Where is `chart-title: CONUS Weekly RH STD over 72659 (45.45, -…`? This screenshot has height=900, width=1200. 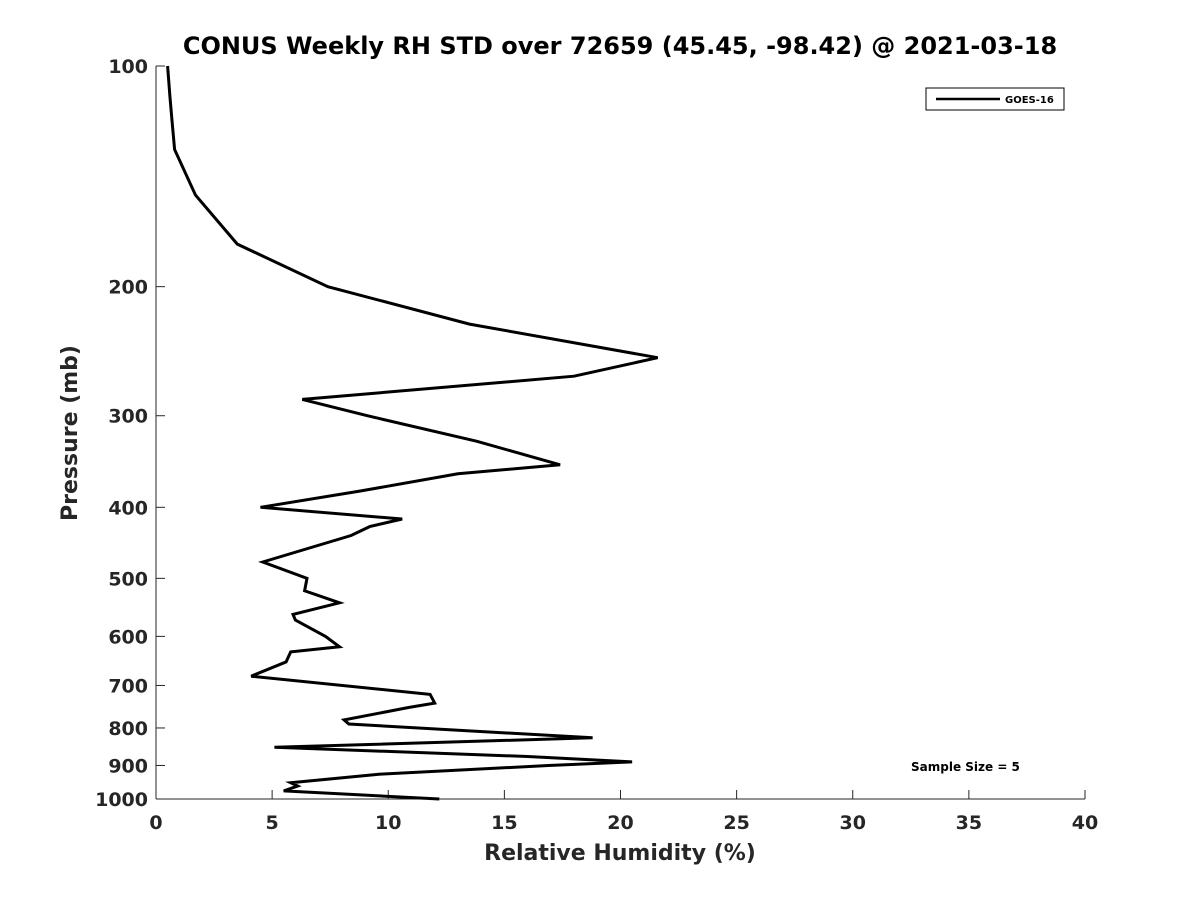
chart-title: CONUS Weekly RH STD over 72659 (45.45, -… is located at coordinates (620, 46).